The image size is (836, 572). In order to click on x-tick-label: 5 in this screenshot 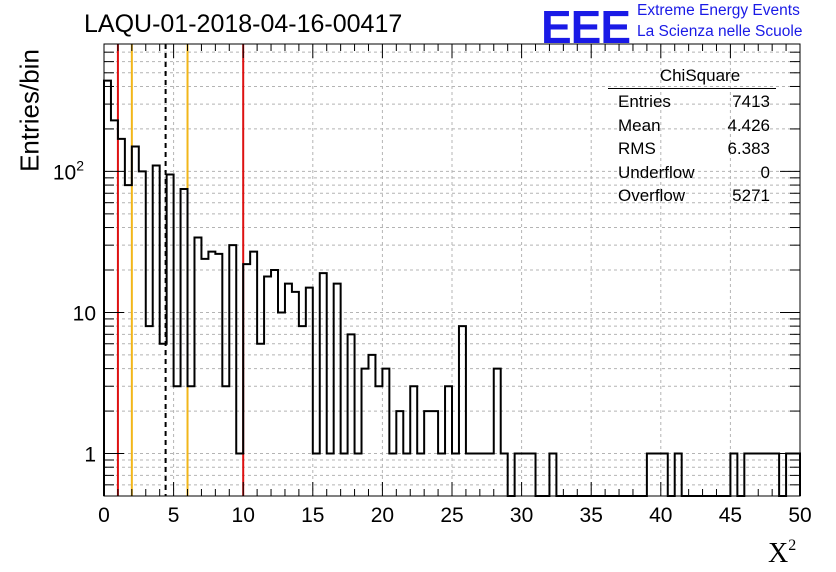, I will do `click(174, 515)`.